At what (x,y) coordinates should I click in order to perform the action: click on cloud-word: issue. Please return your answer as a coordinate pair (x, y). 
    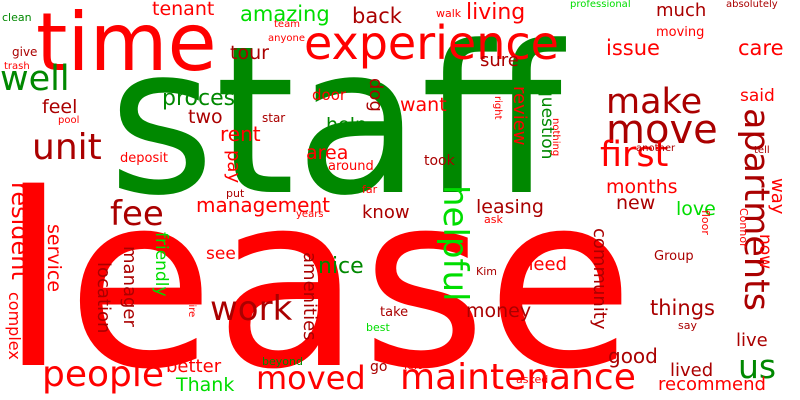
    Looking at the image, I should click on (633, 48).